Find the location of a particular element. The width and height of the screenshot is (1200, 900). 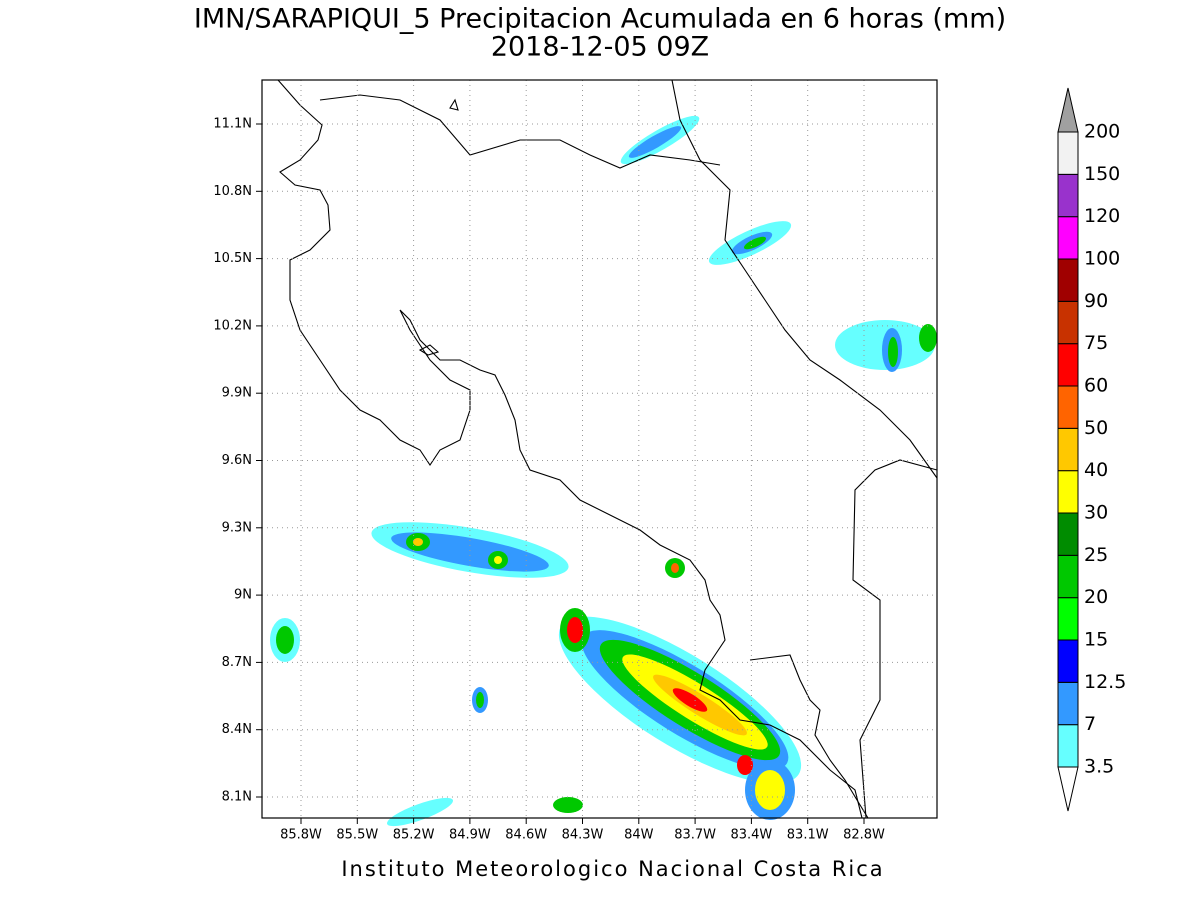

colorbar: 3.5 7 12.5 15 20 25 30 40 50 60 75 90 100 120 150 200 is located at coordinates (1091, 449).